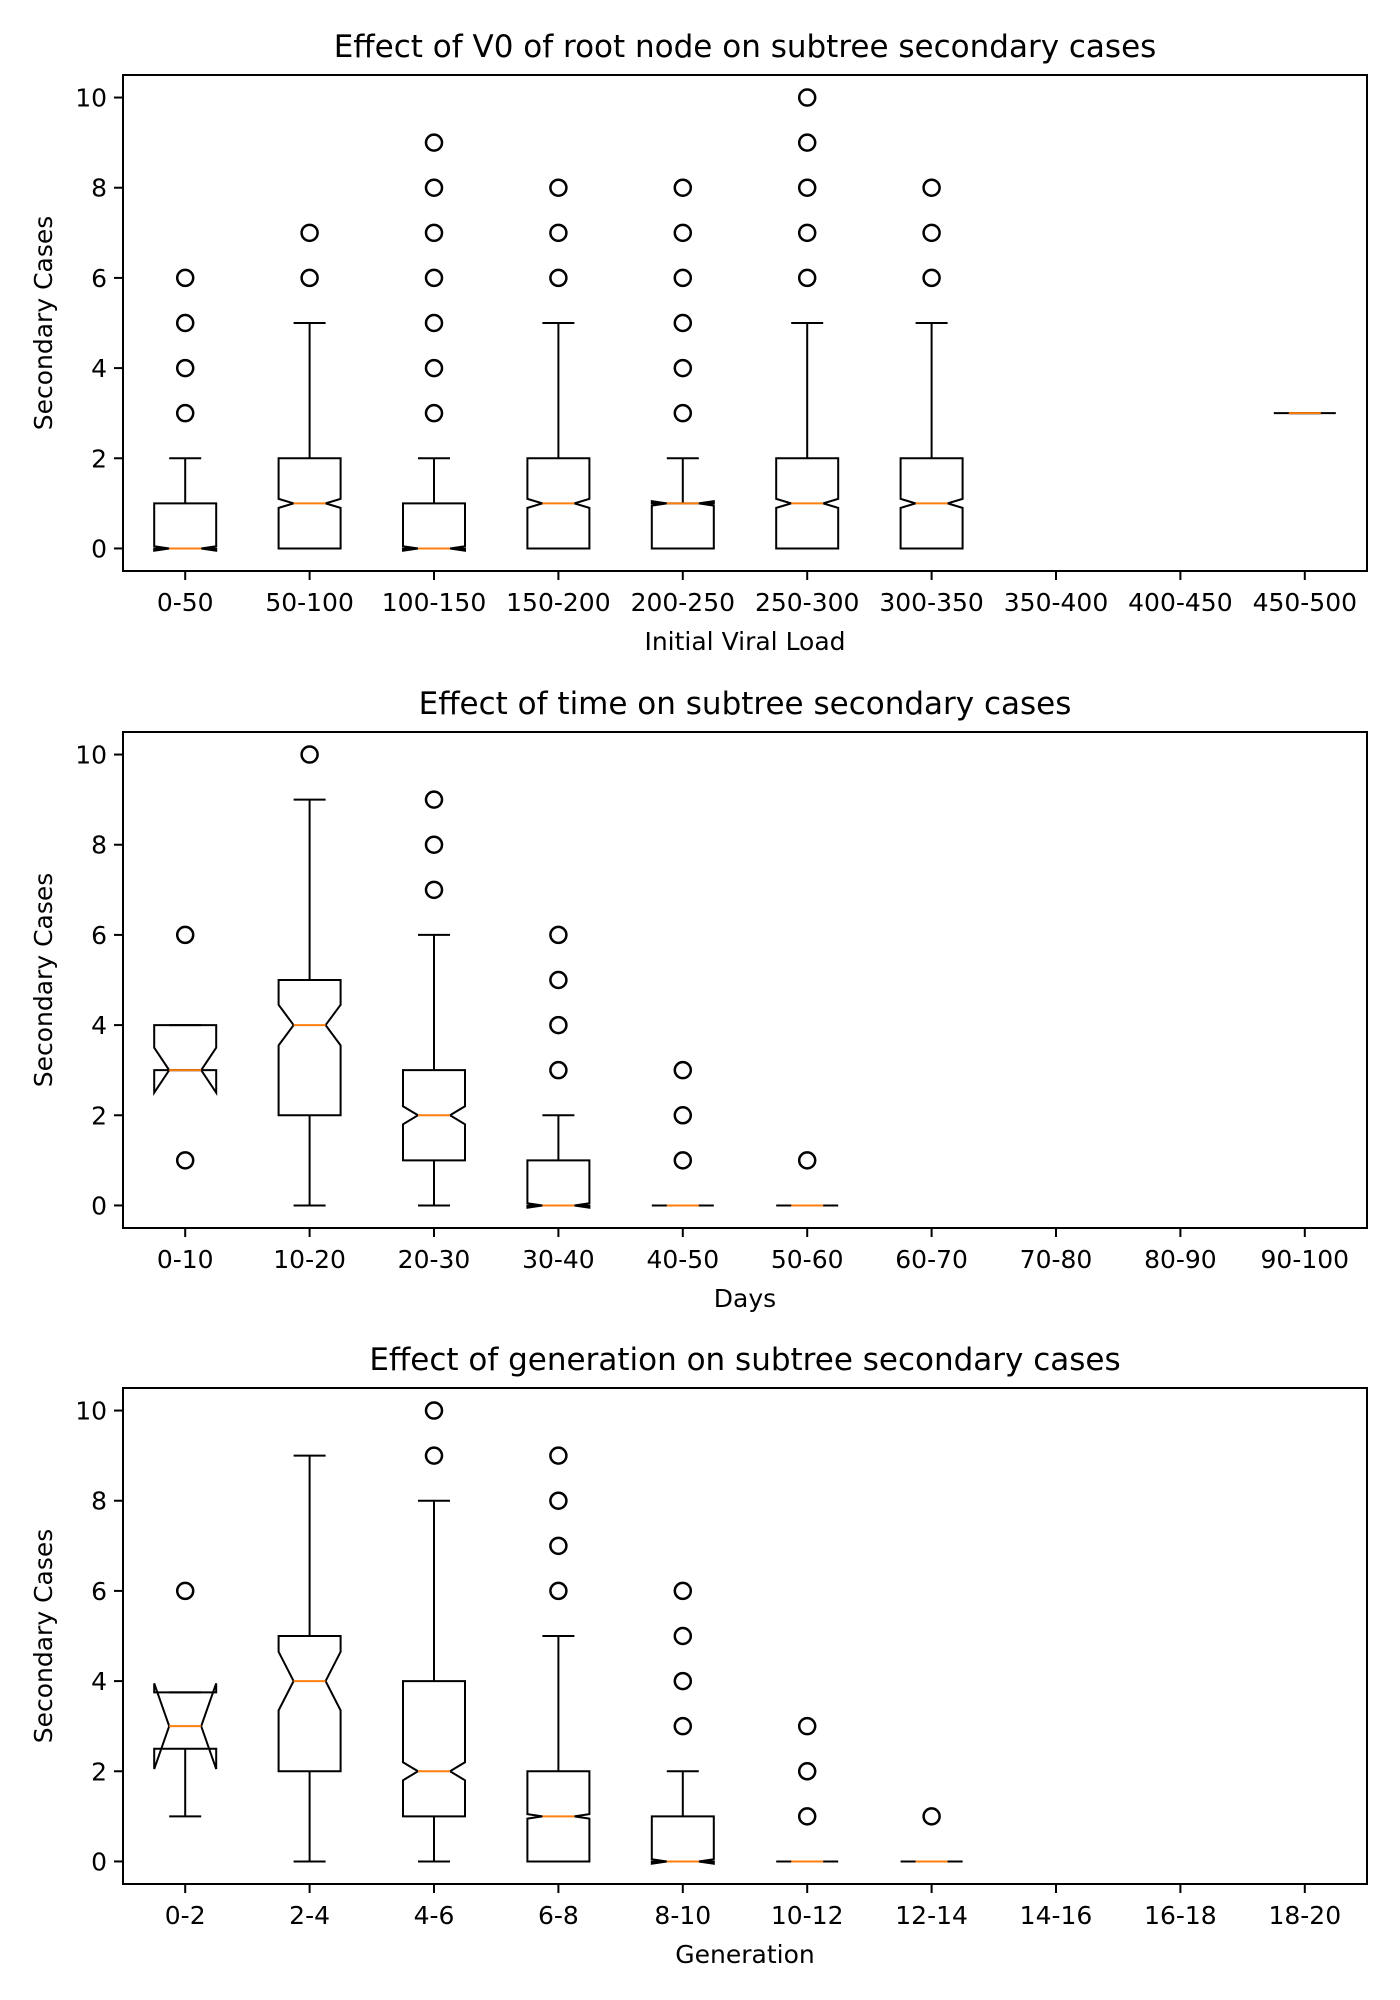 The height and width of the screenshot is (2000, 1400). Describe the element at coordinates (682, 1259) in the screenshot. I see `x-tick-label: 40-50` at that location.